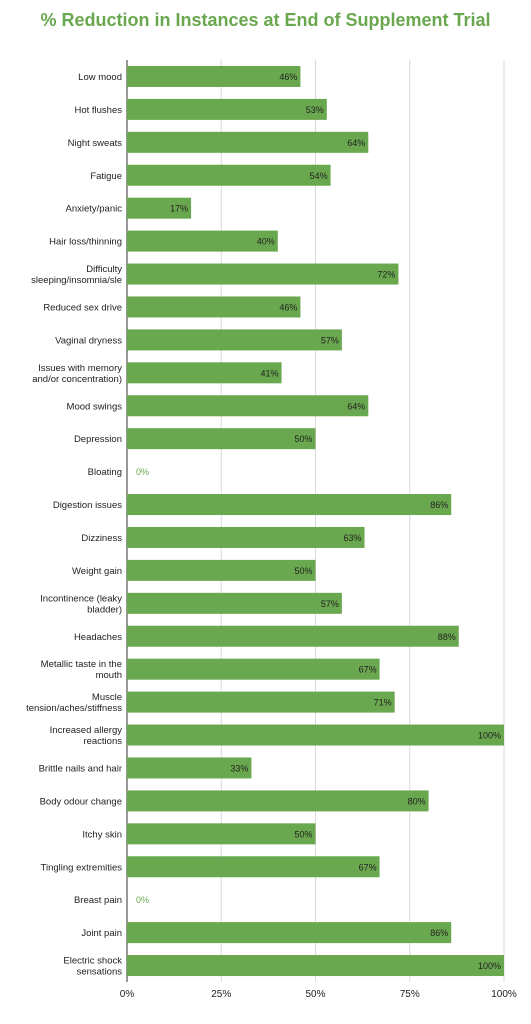 The image size is (531, 1024). Describe the element at coordinates (101, 933) in the screenshot. I see `category-label: Joint pain` at that location.